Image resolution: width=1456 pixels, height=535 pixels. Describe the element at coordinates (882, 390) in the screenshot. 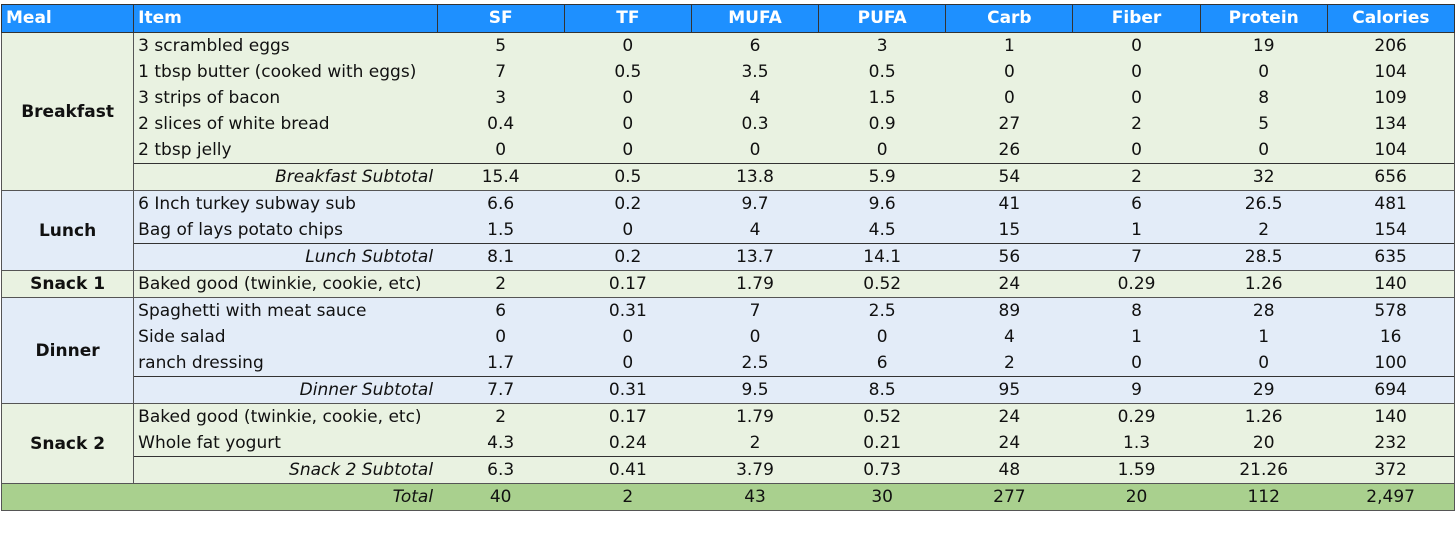

I see `subtotal-value: 8.5` at that location.